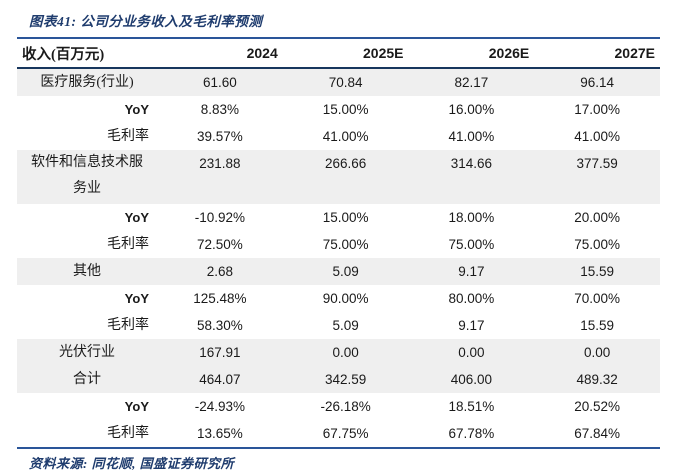 The height and width of the screenshot is (472, 673). What do you see at coordinates (597, 244) in the screenshot?
I see `cell-2027e: 75.00%` at bounding box center [597, 244].